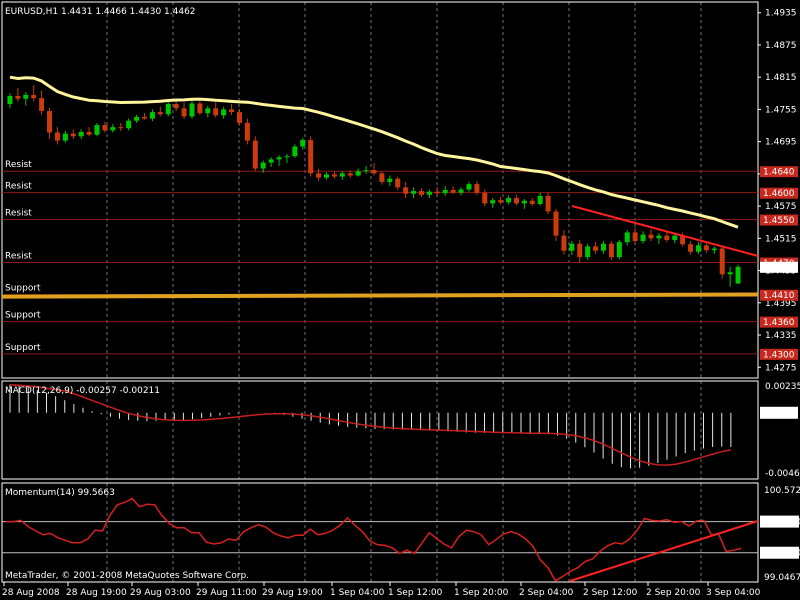  I want to click on level-price-tag: 1.4360, so click(779, 323).